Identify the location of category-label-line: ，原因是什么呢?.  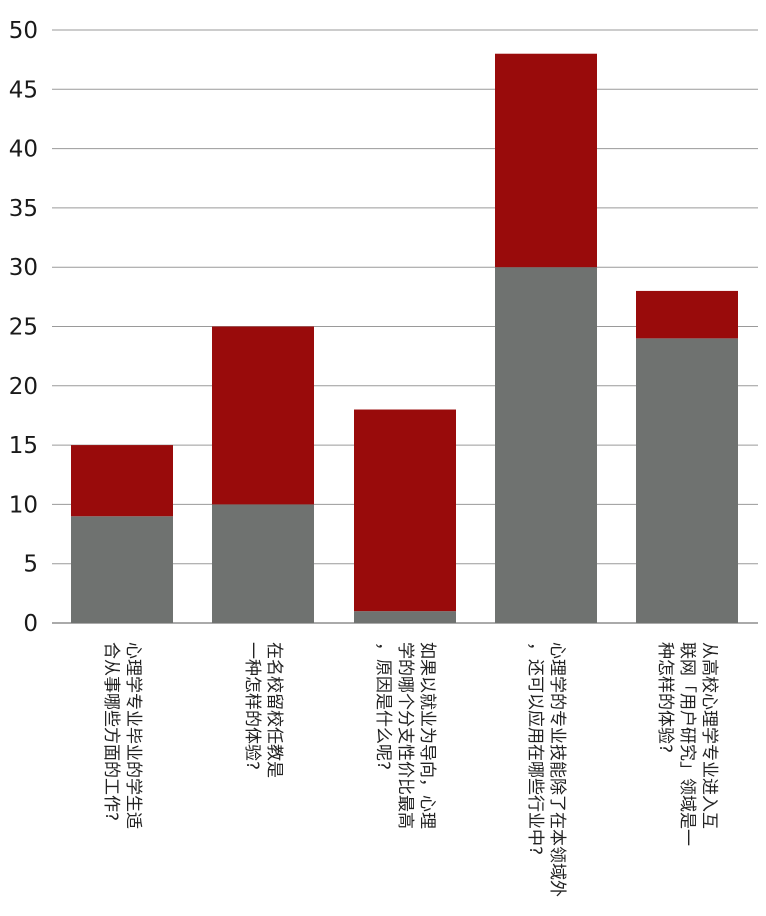
(383, 706).